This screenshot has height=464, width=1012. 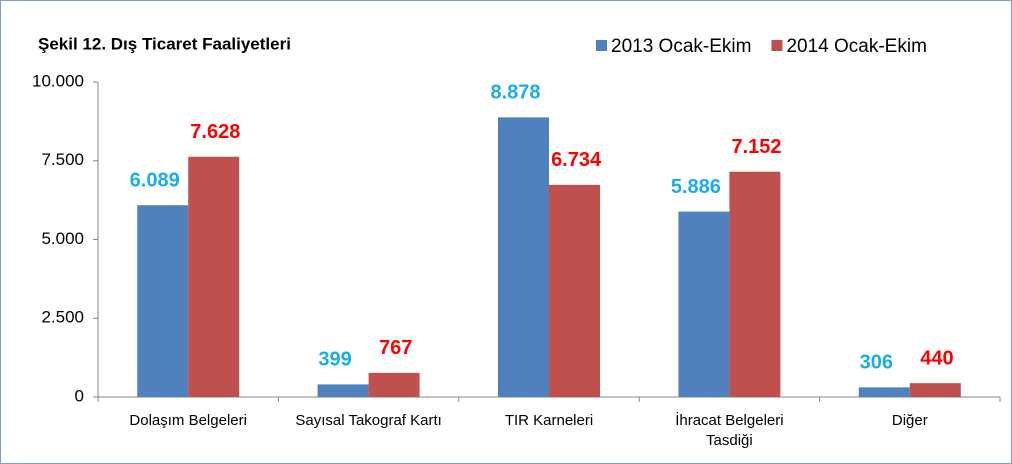 I want to click on x-tick-label: Sayısal Takograf Kartı, so click(x=368, y=420).